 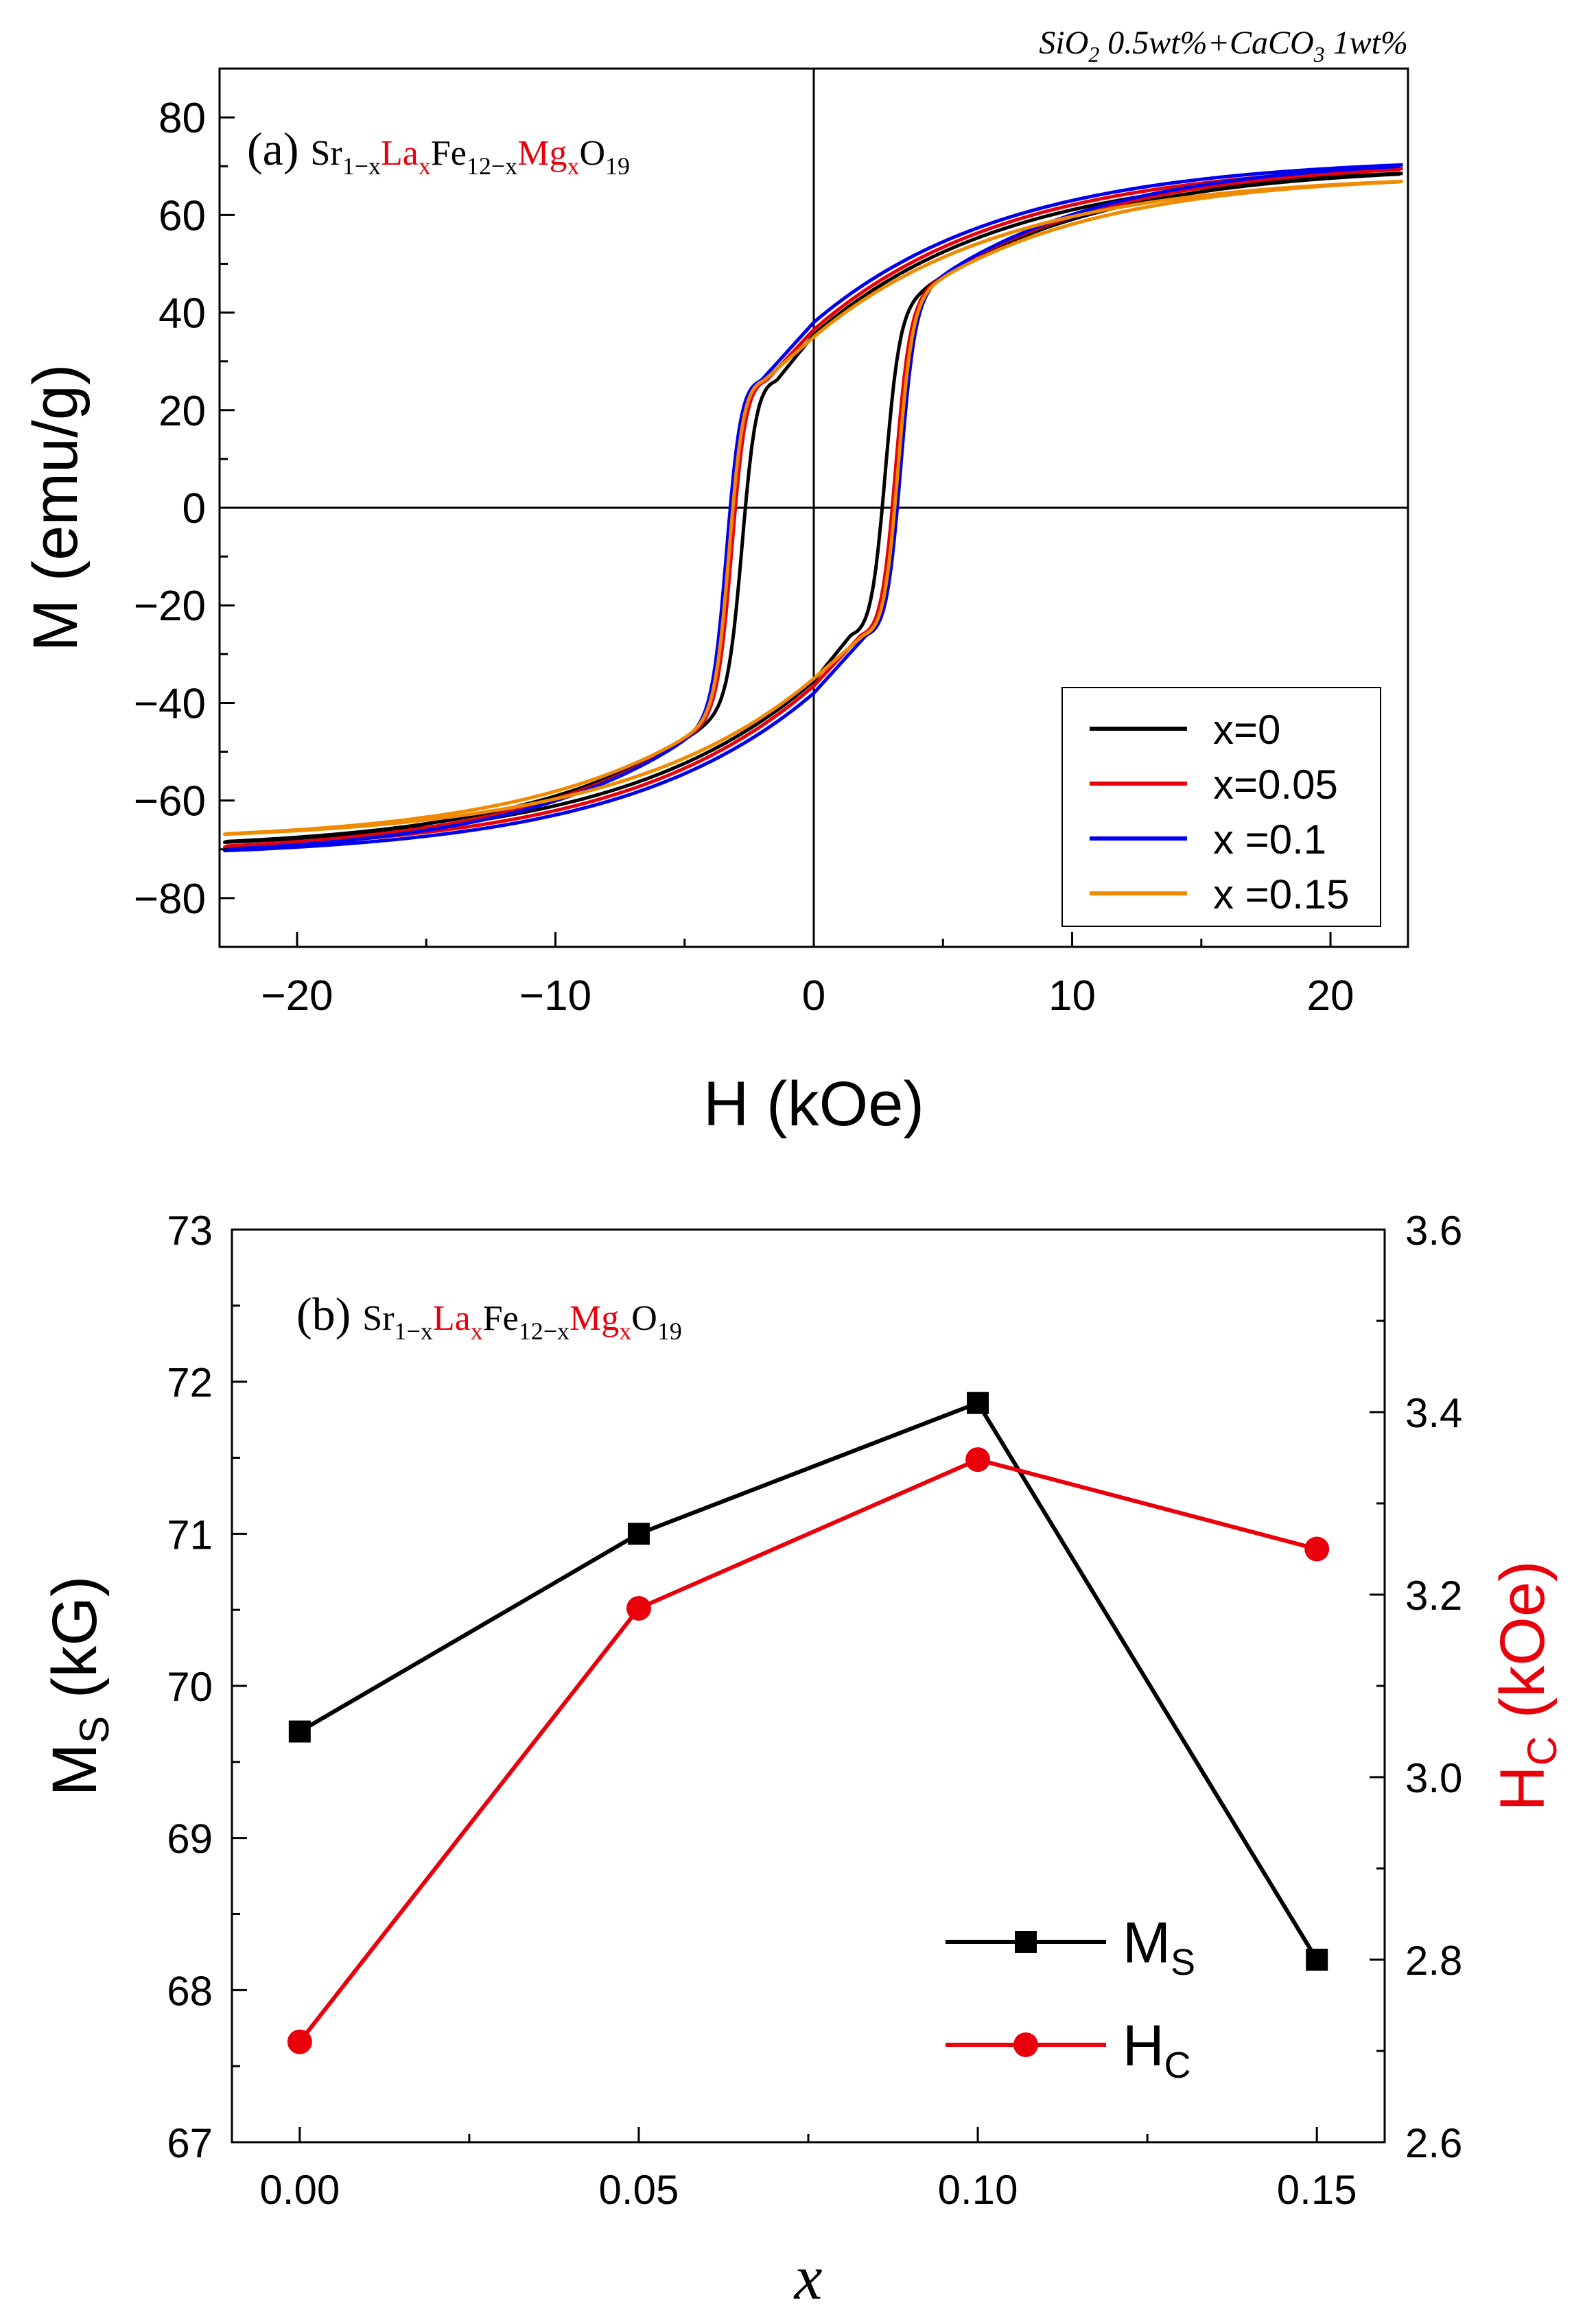 I want to click on panel-b-x-tick-label: 0.05, so click(x=639, y=2190).